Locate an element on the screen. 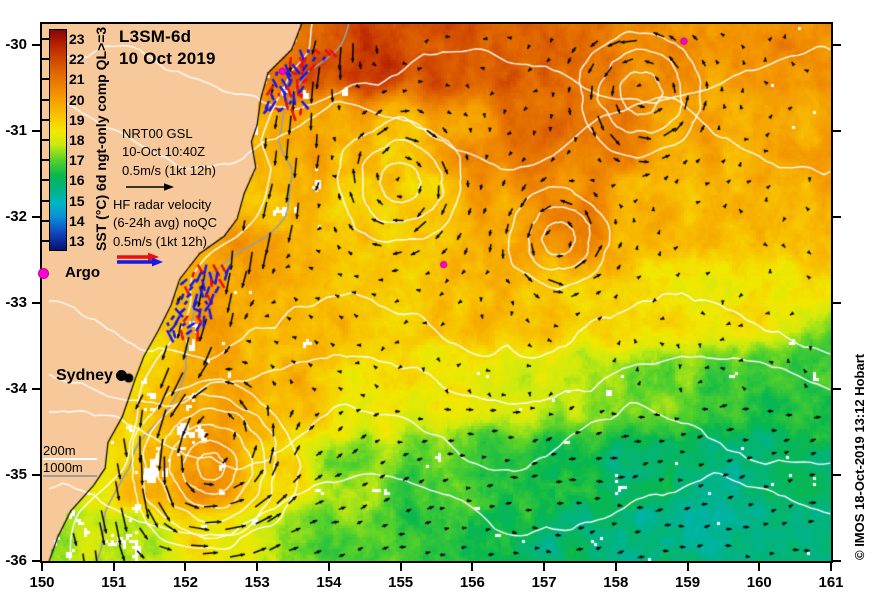  argo-legend-label: Argo is located at coordinates (82, 272).